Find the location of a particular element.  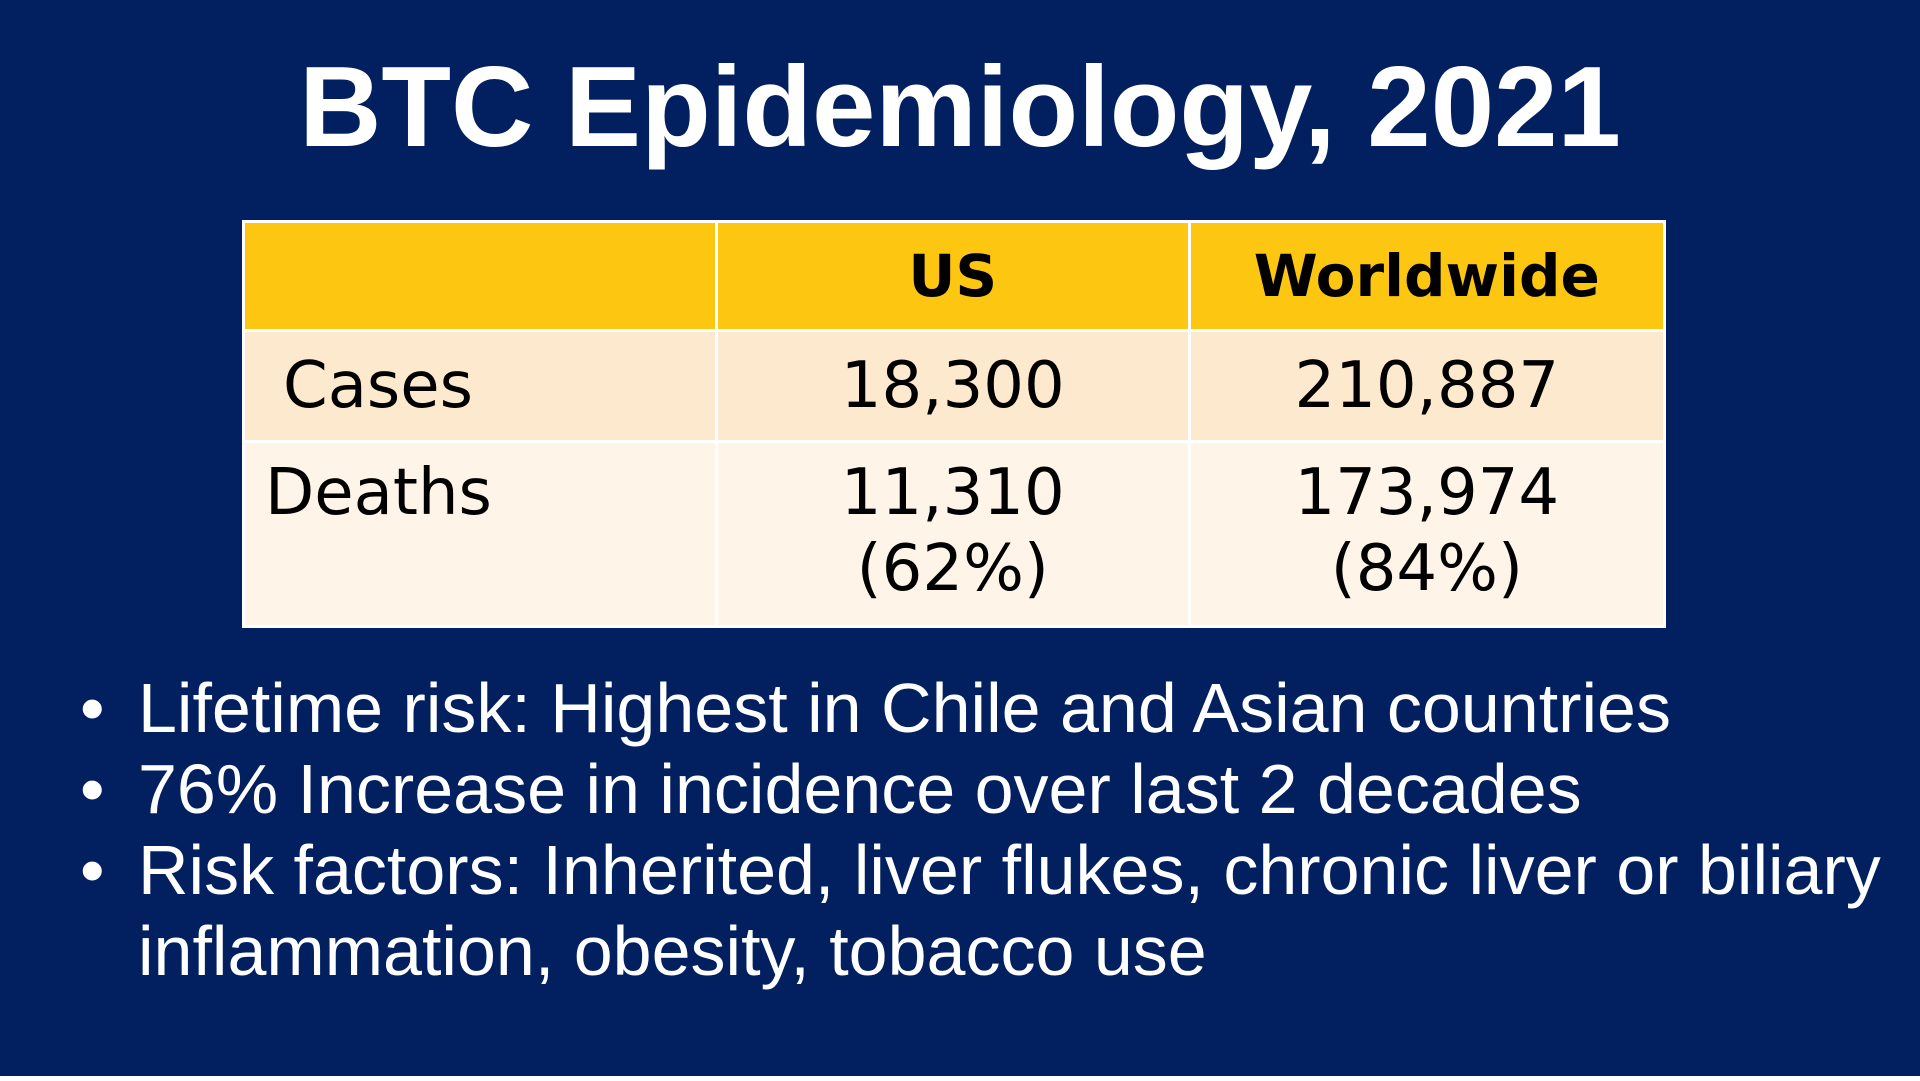

table-row-cases: Cases 18,300 210,887 is located at coordinates (954, 386).